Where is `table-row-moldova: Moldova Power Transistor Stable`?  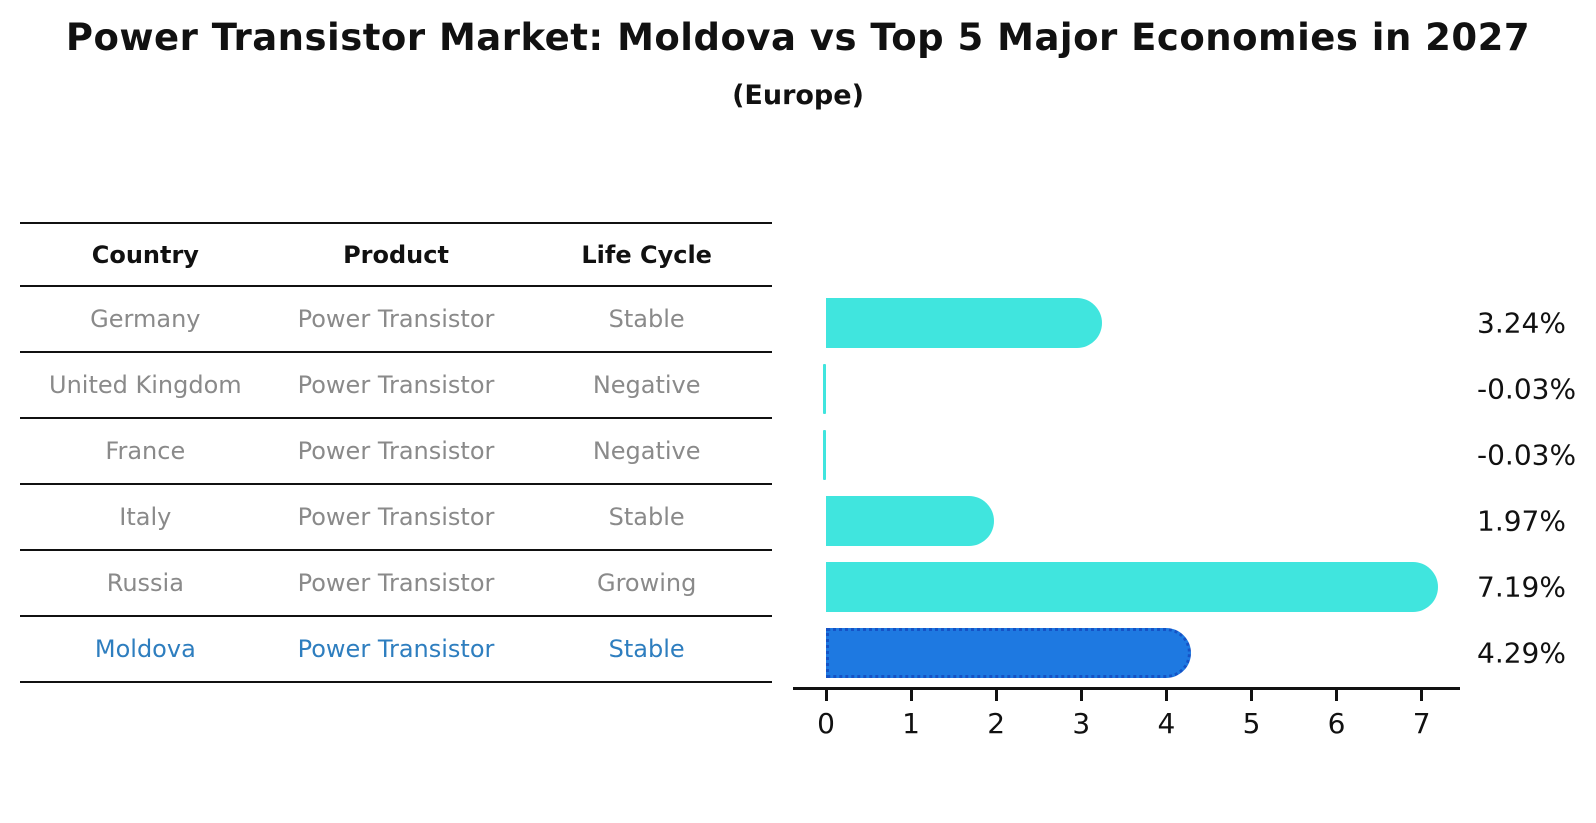 table-row-moldova: Moldova Power Transistor Stable is located at coordinates (396, 650).